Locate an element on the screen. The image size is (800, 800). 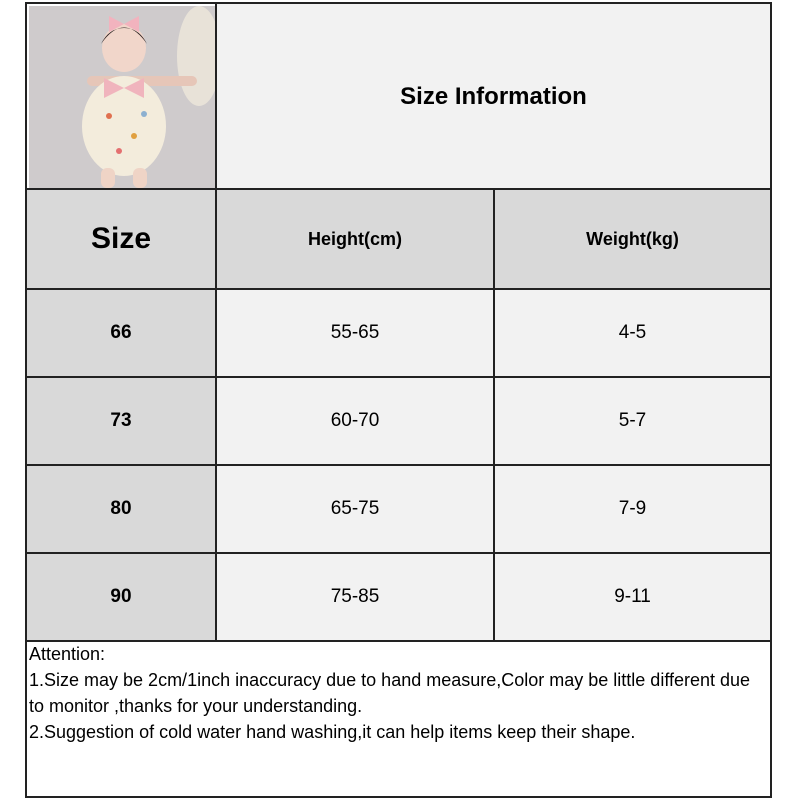
product-photo is located at coordinates (122, 97).